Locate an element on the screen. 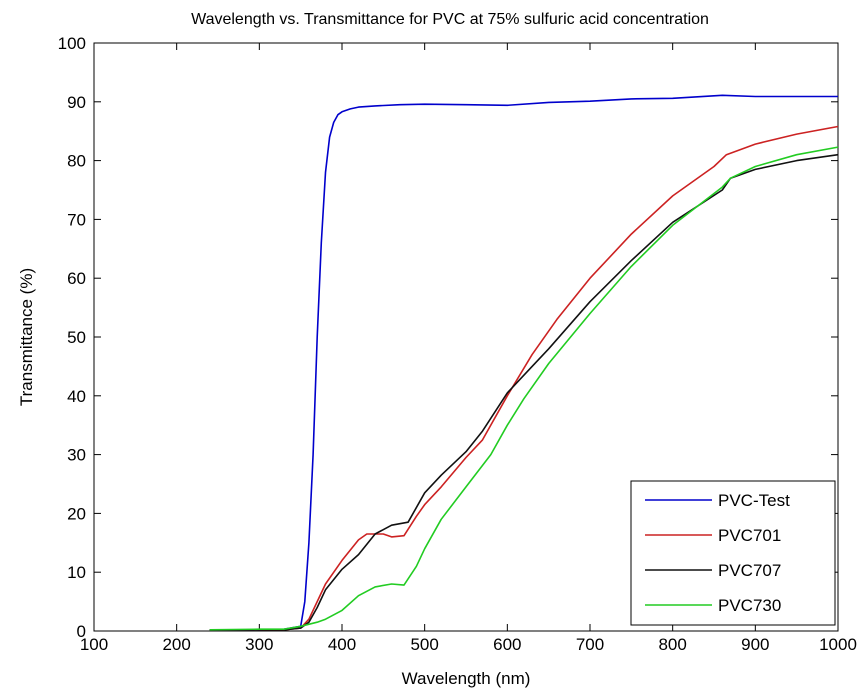  y-tick-label: 90 is located at coordinates (76, 102).